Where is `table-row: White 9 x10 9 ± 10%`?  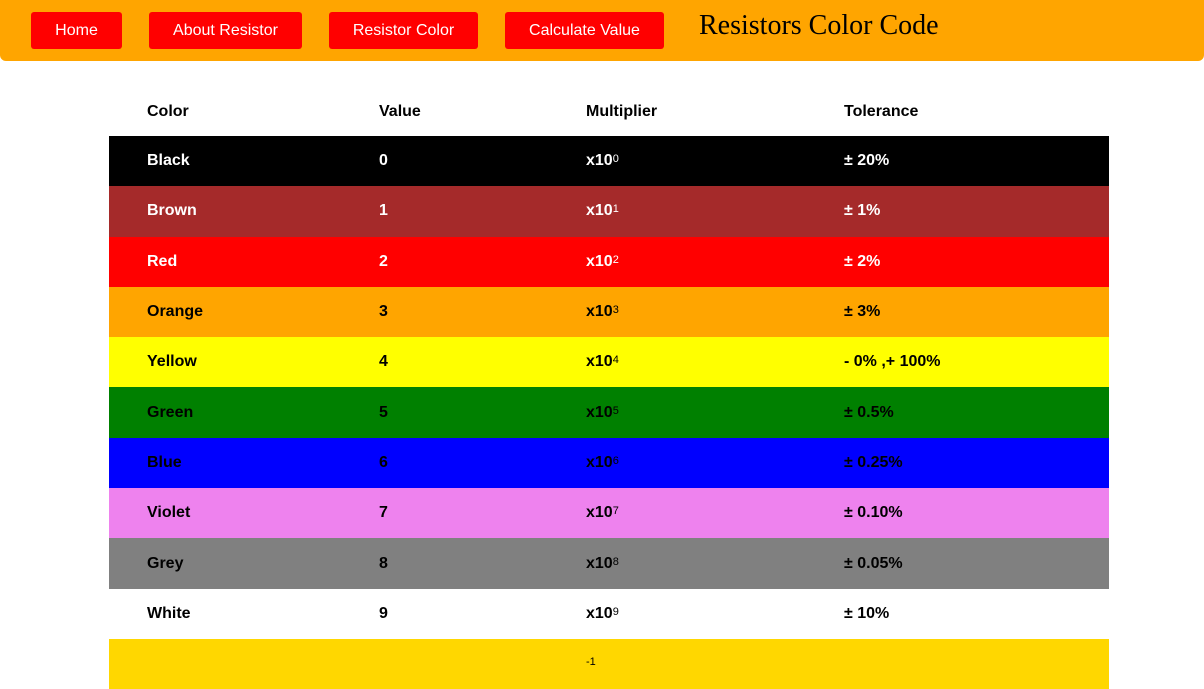
table-row: White 9 x10 9 ± 10% is located at coordinates (609, 613).